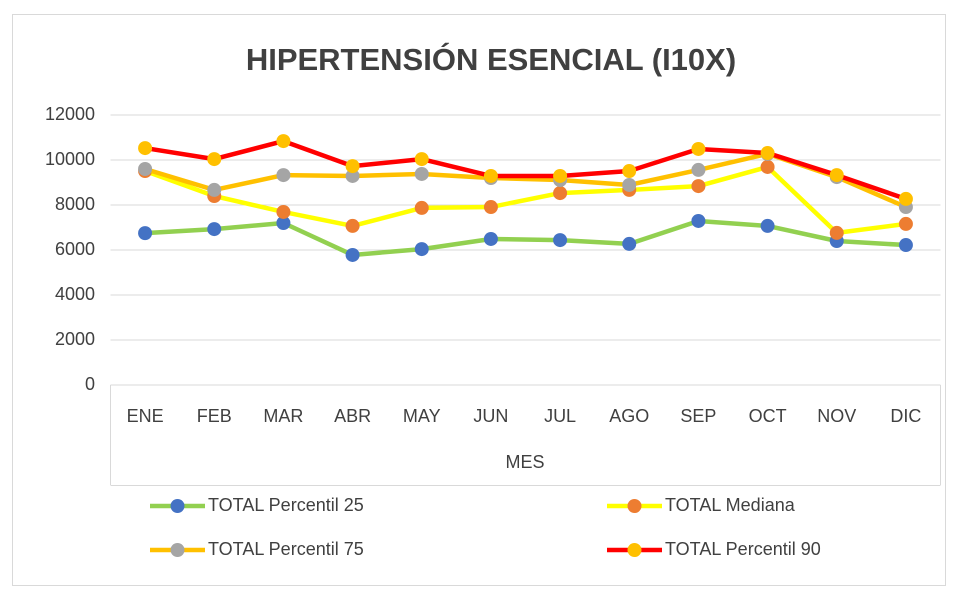 The height and width of the screenshot is (592, 956). I want to click on y-tick-label: 8000, so click(75, 204).